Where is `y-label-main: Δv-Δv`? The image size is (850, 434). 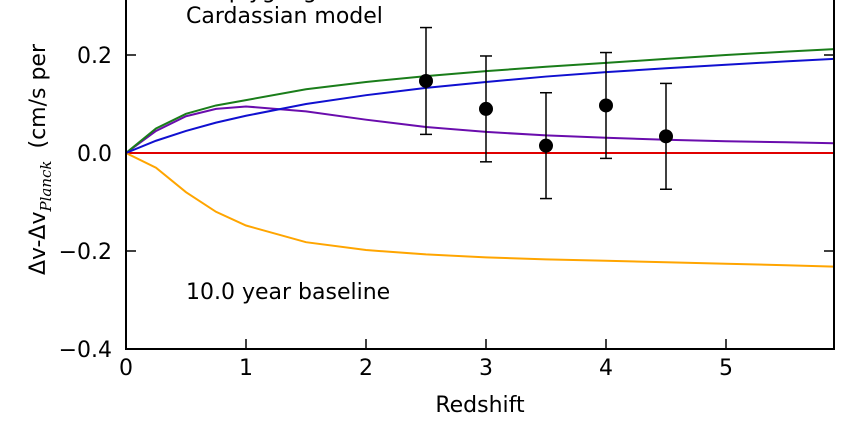
y-label-main: Δv-Δv is located at coordinates (38, 244).